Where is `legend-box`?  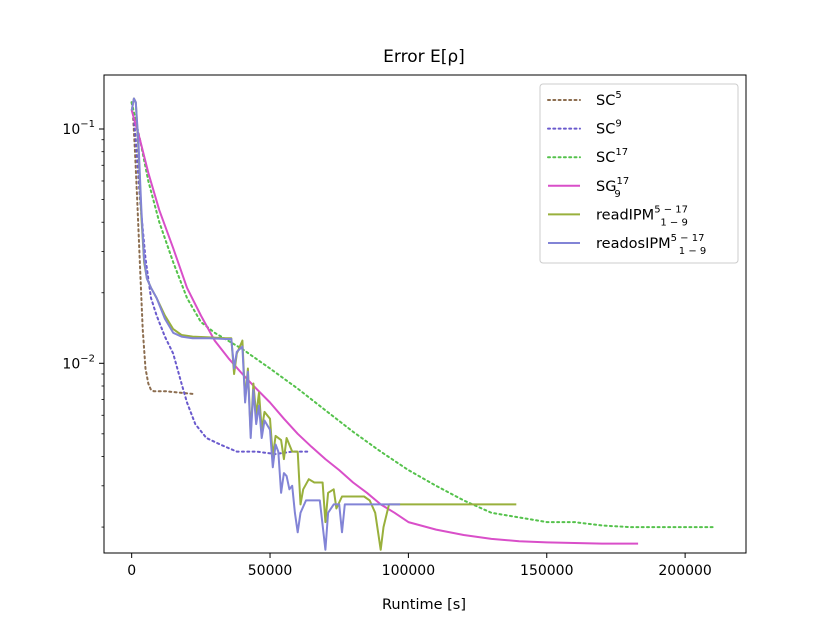
legend-box is located at coordinates (639, 173).